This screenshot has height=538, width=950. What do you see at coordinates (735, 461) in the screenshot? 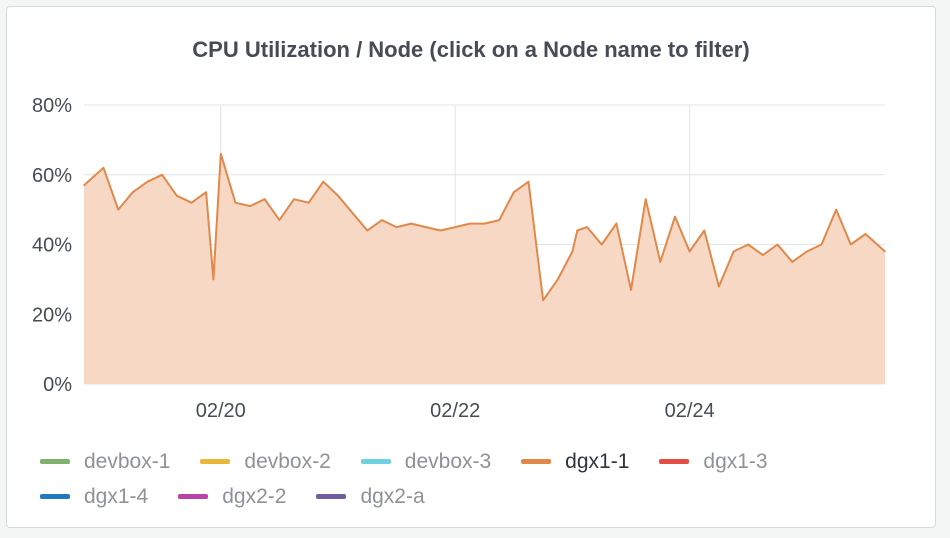
I see `legend-label: dgx1-3` at bounding box center [735, 461].